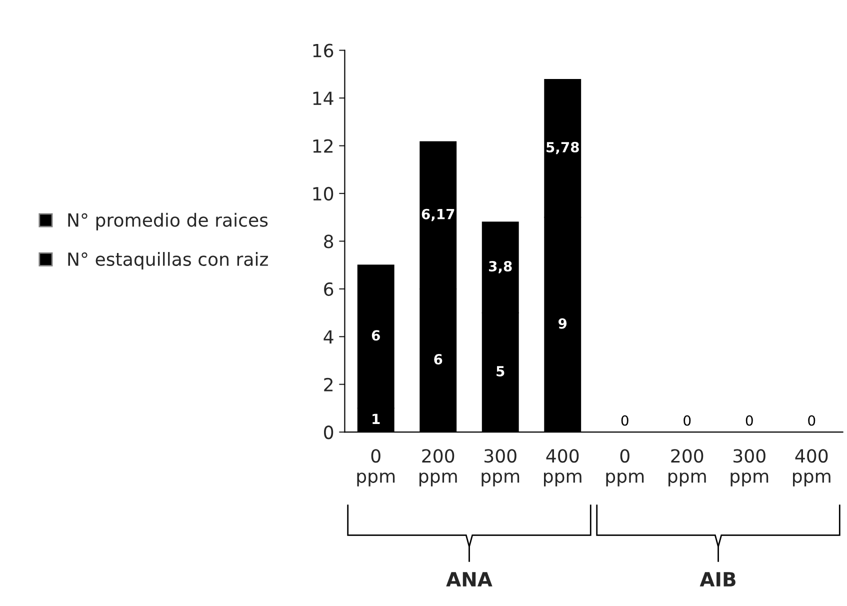 This screenshot has width=847, height=606. What do you see at coordinates (329, 337) in the screenshot?
I see `y-tick-label: 4` at bounding box center [329, 337].